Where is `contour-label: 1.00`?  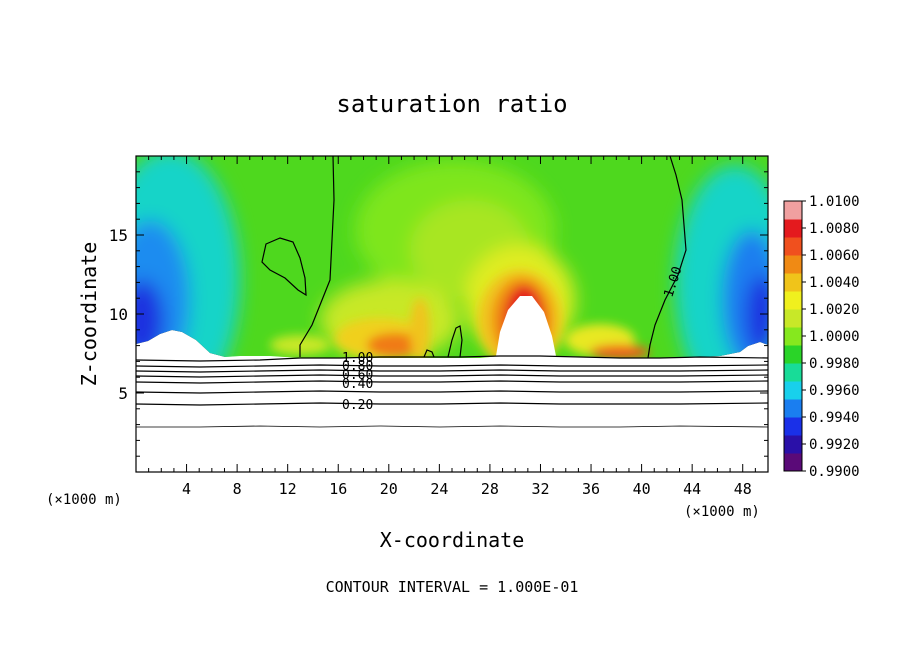 contour-label: 1.00 is located at coordinates (357, 358).